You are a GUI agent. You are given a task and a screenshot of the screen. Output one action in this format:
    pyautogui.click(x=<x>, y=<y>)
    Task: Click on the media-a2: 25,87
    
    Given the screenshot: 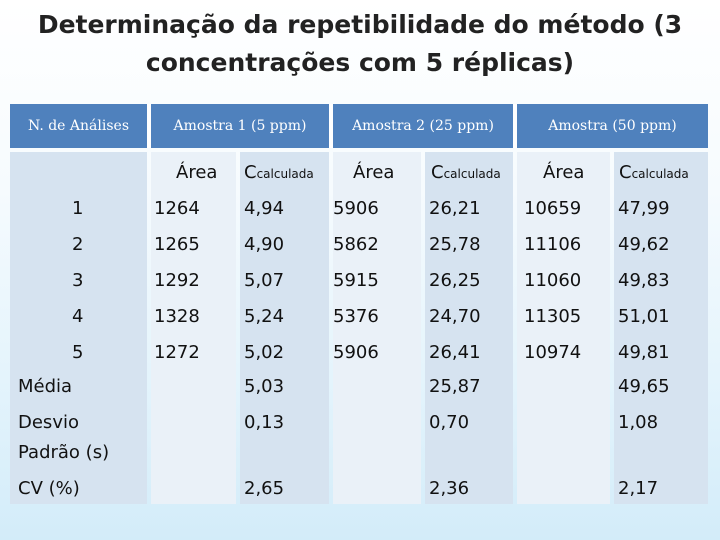 What is the action you would take?
    pyautogui.click(x=455, y=386)
    